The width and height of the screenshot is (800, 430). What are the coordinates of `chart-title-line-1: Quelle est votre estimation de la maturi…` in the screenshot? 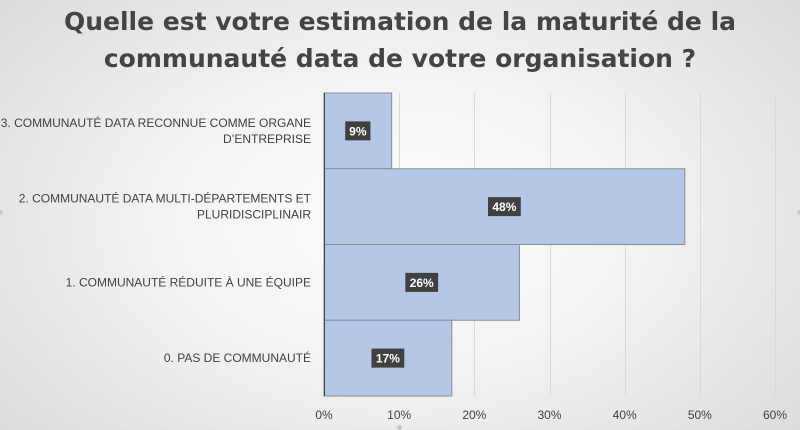 It's located at (400, 21).